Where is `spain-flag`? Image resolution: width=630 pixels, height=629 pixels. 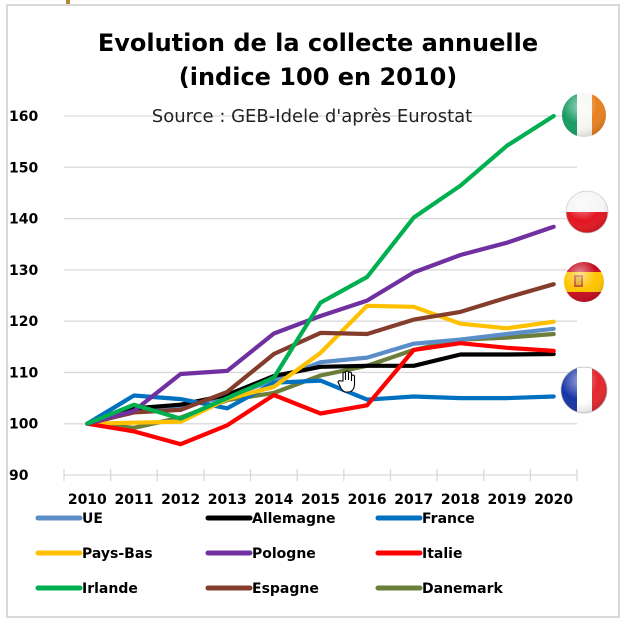 spain-flag is located at coordinates (584, 282).